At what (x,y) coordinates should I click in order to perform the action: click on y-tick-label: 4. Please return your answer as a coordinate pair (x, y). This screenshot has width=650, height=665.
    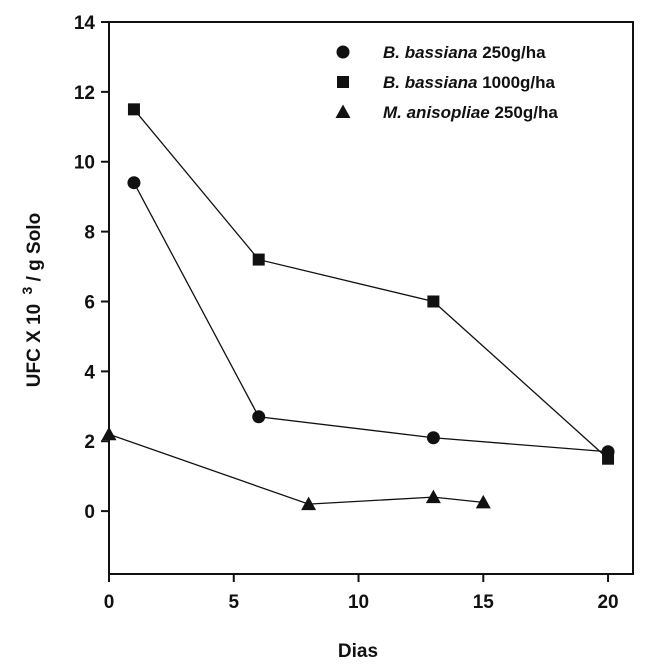
    Looking at the image, I should click on (89, 372).